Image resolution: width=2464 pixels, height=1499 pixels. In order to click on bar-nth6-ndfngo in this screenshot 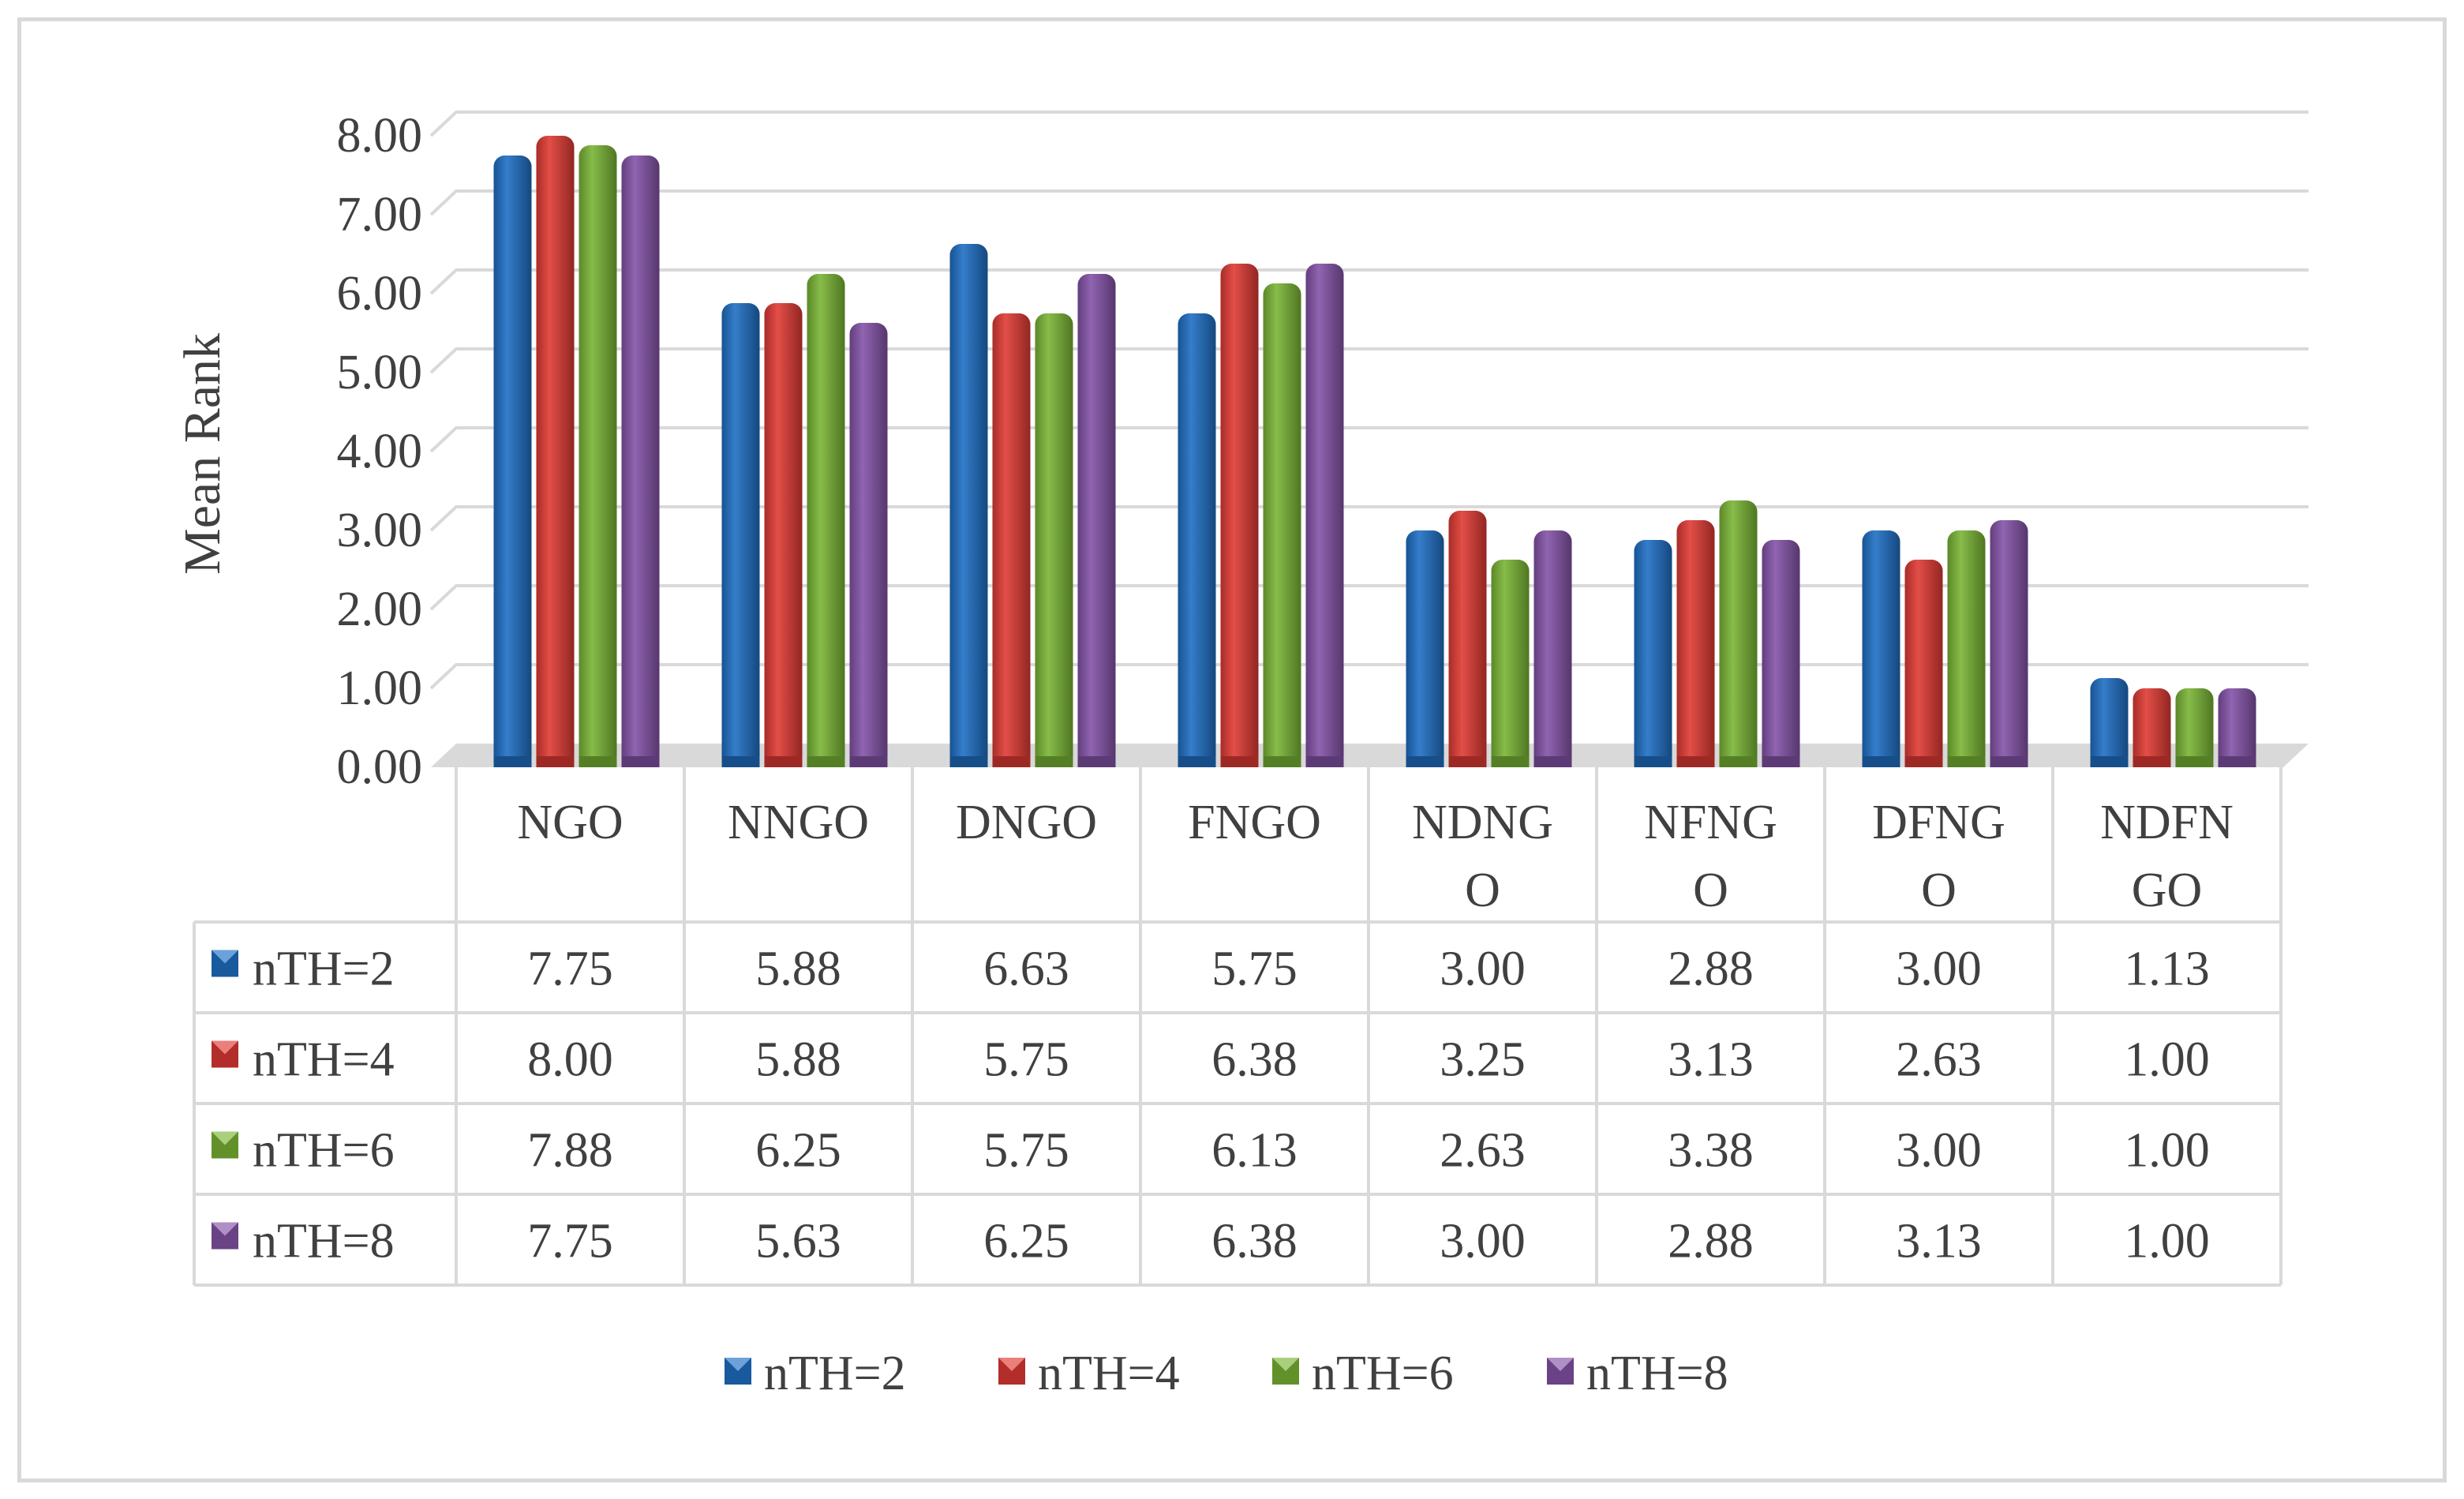, I will do `click(2194, 727)`.